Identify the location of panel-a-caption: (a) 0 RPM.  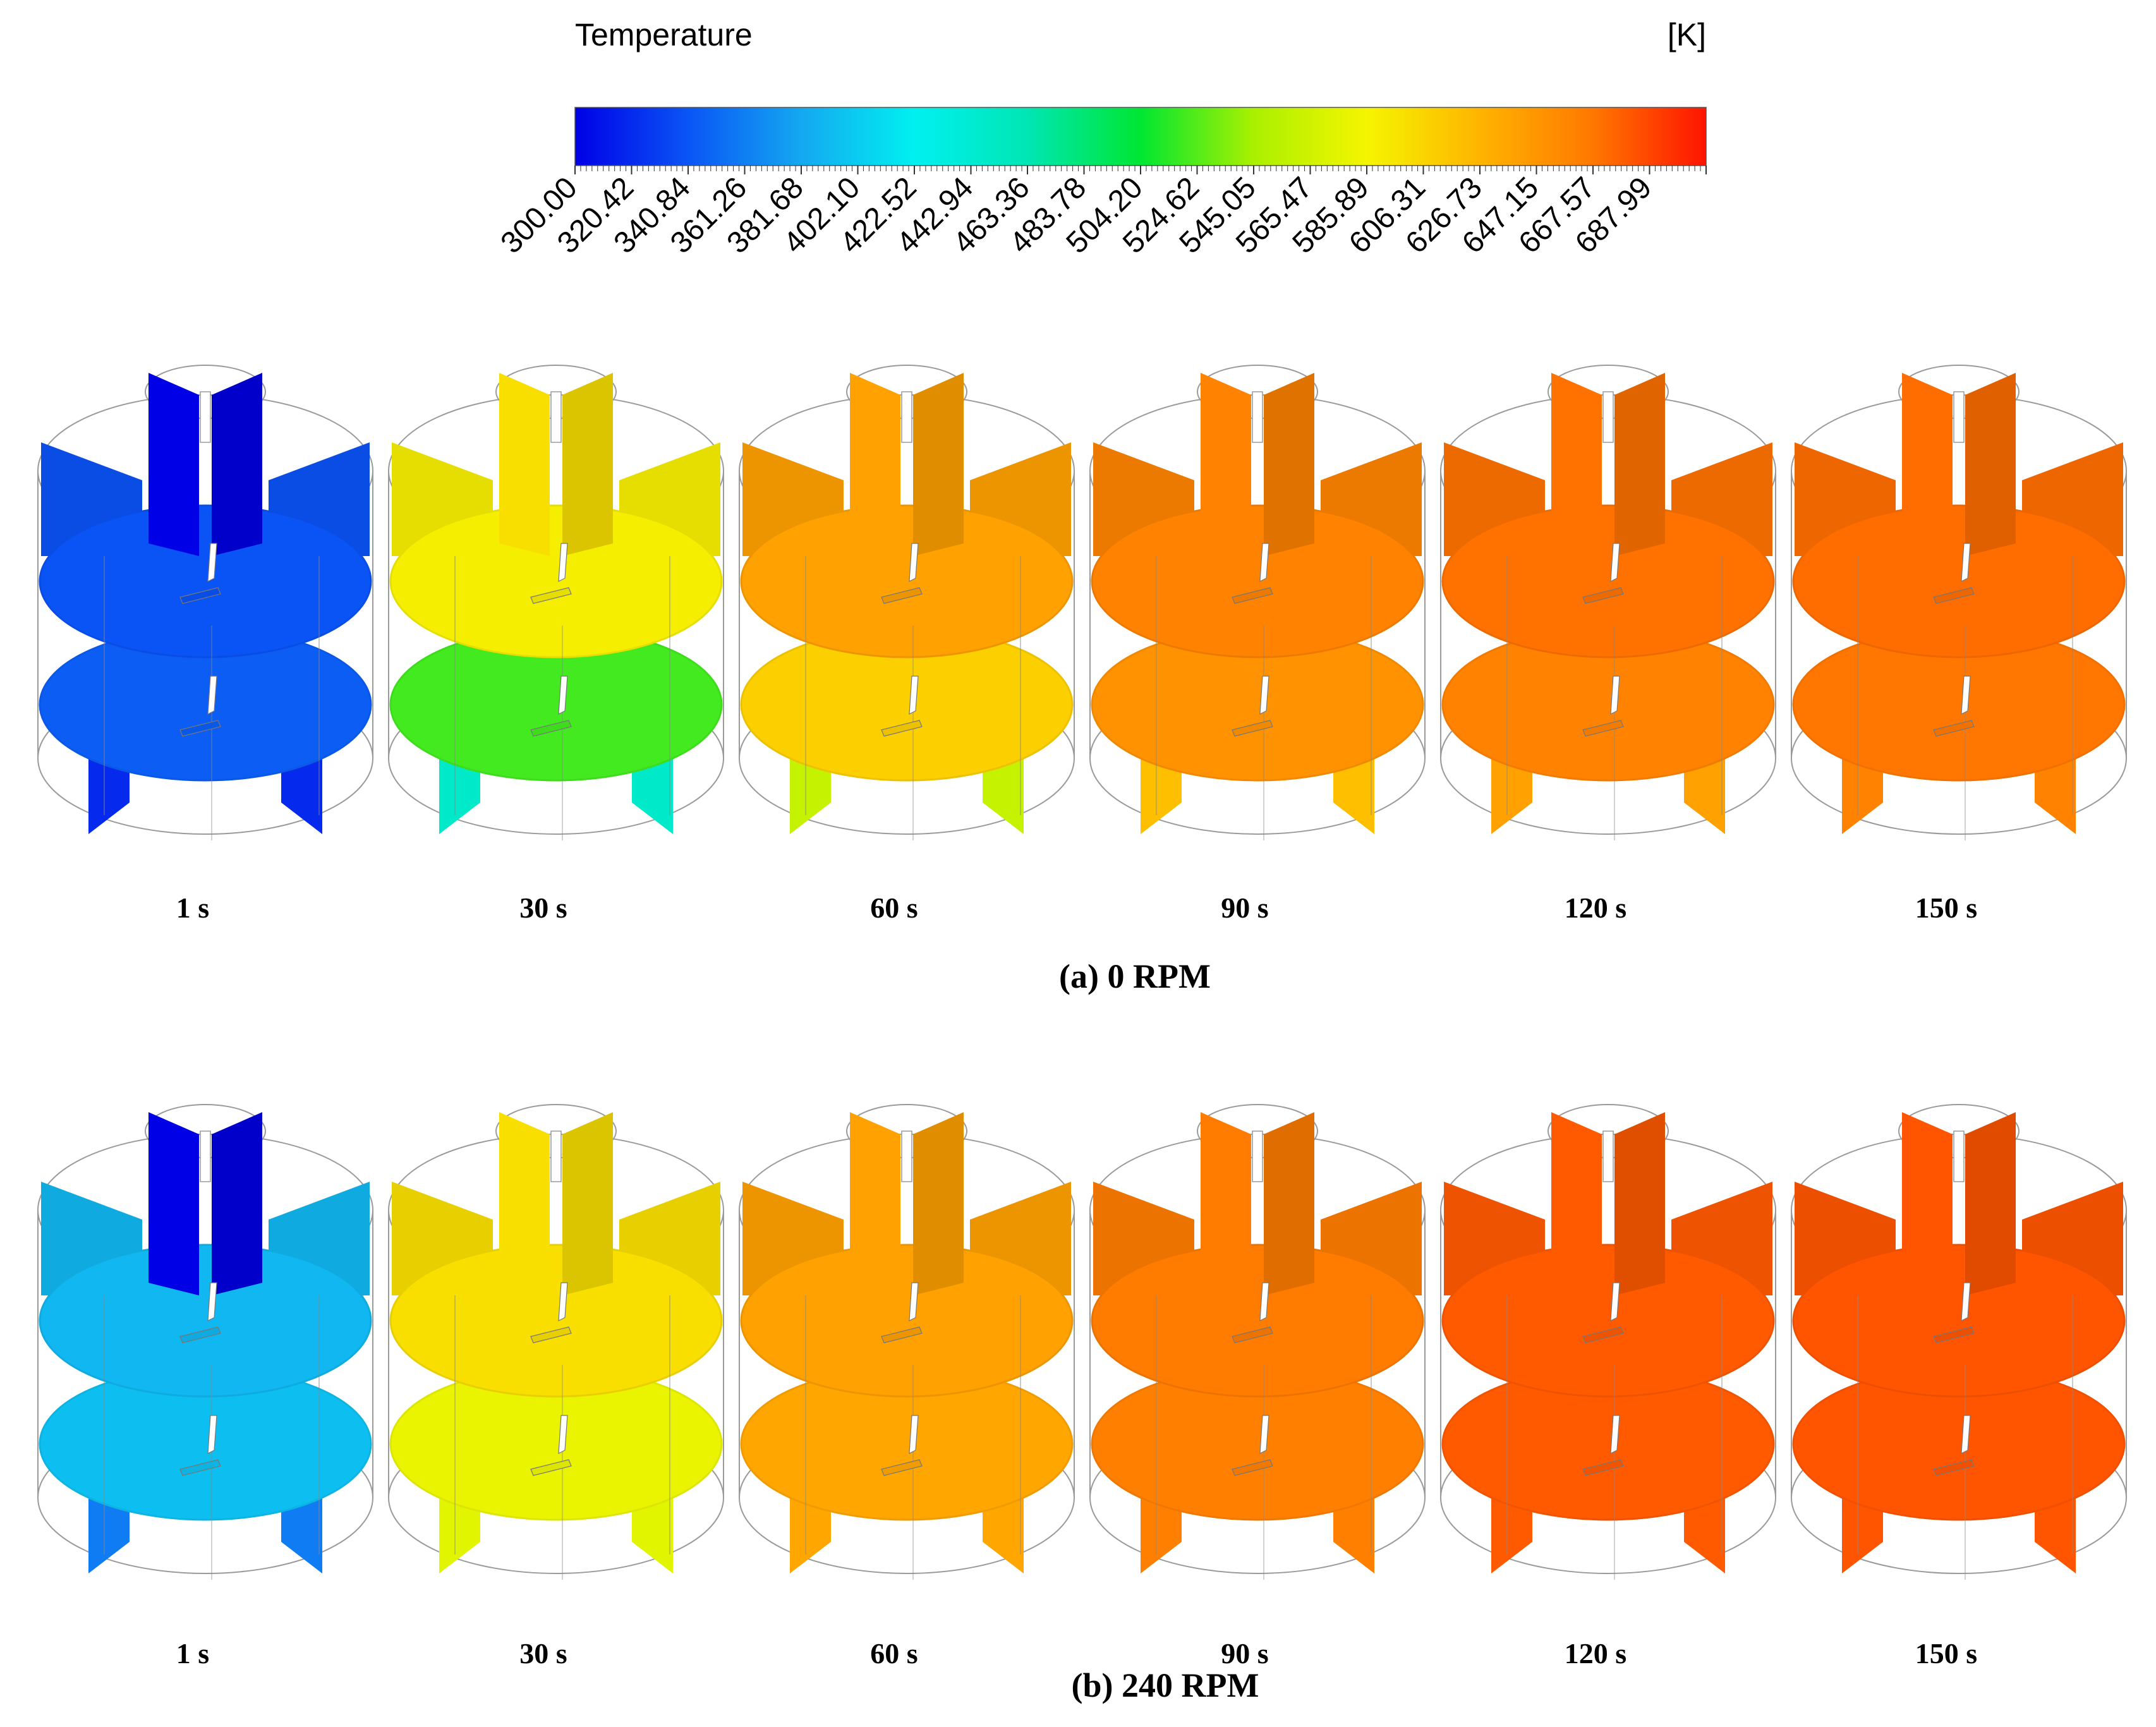
(1135, 976).